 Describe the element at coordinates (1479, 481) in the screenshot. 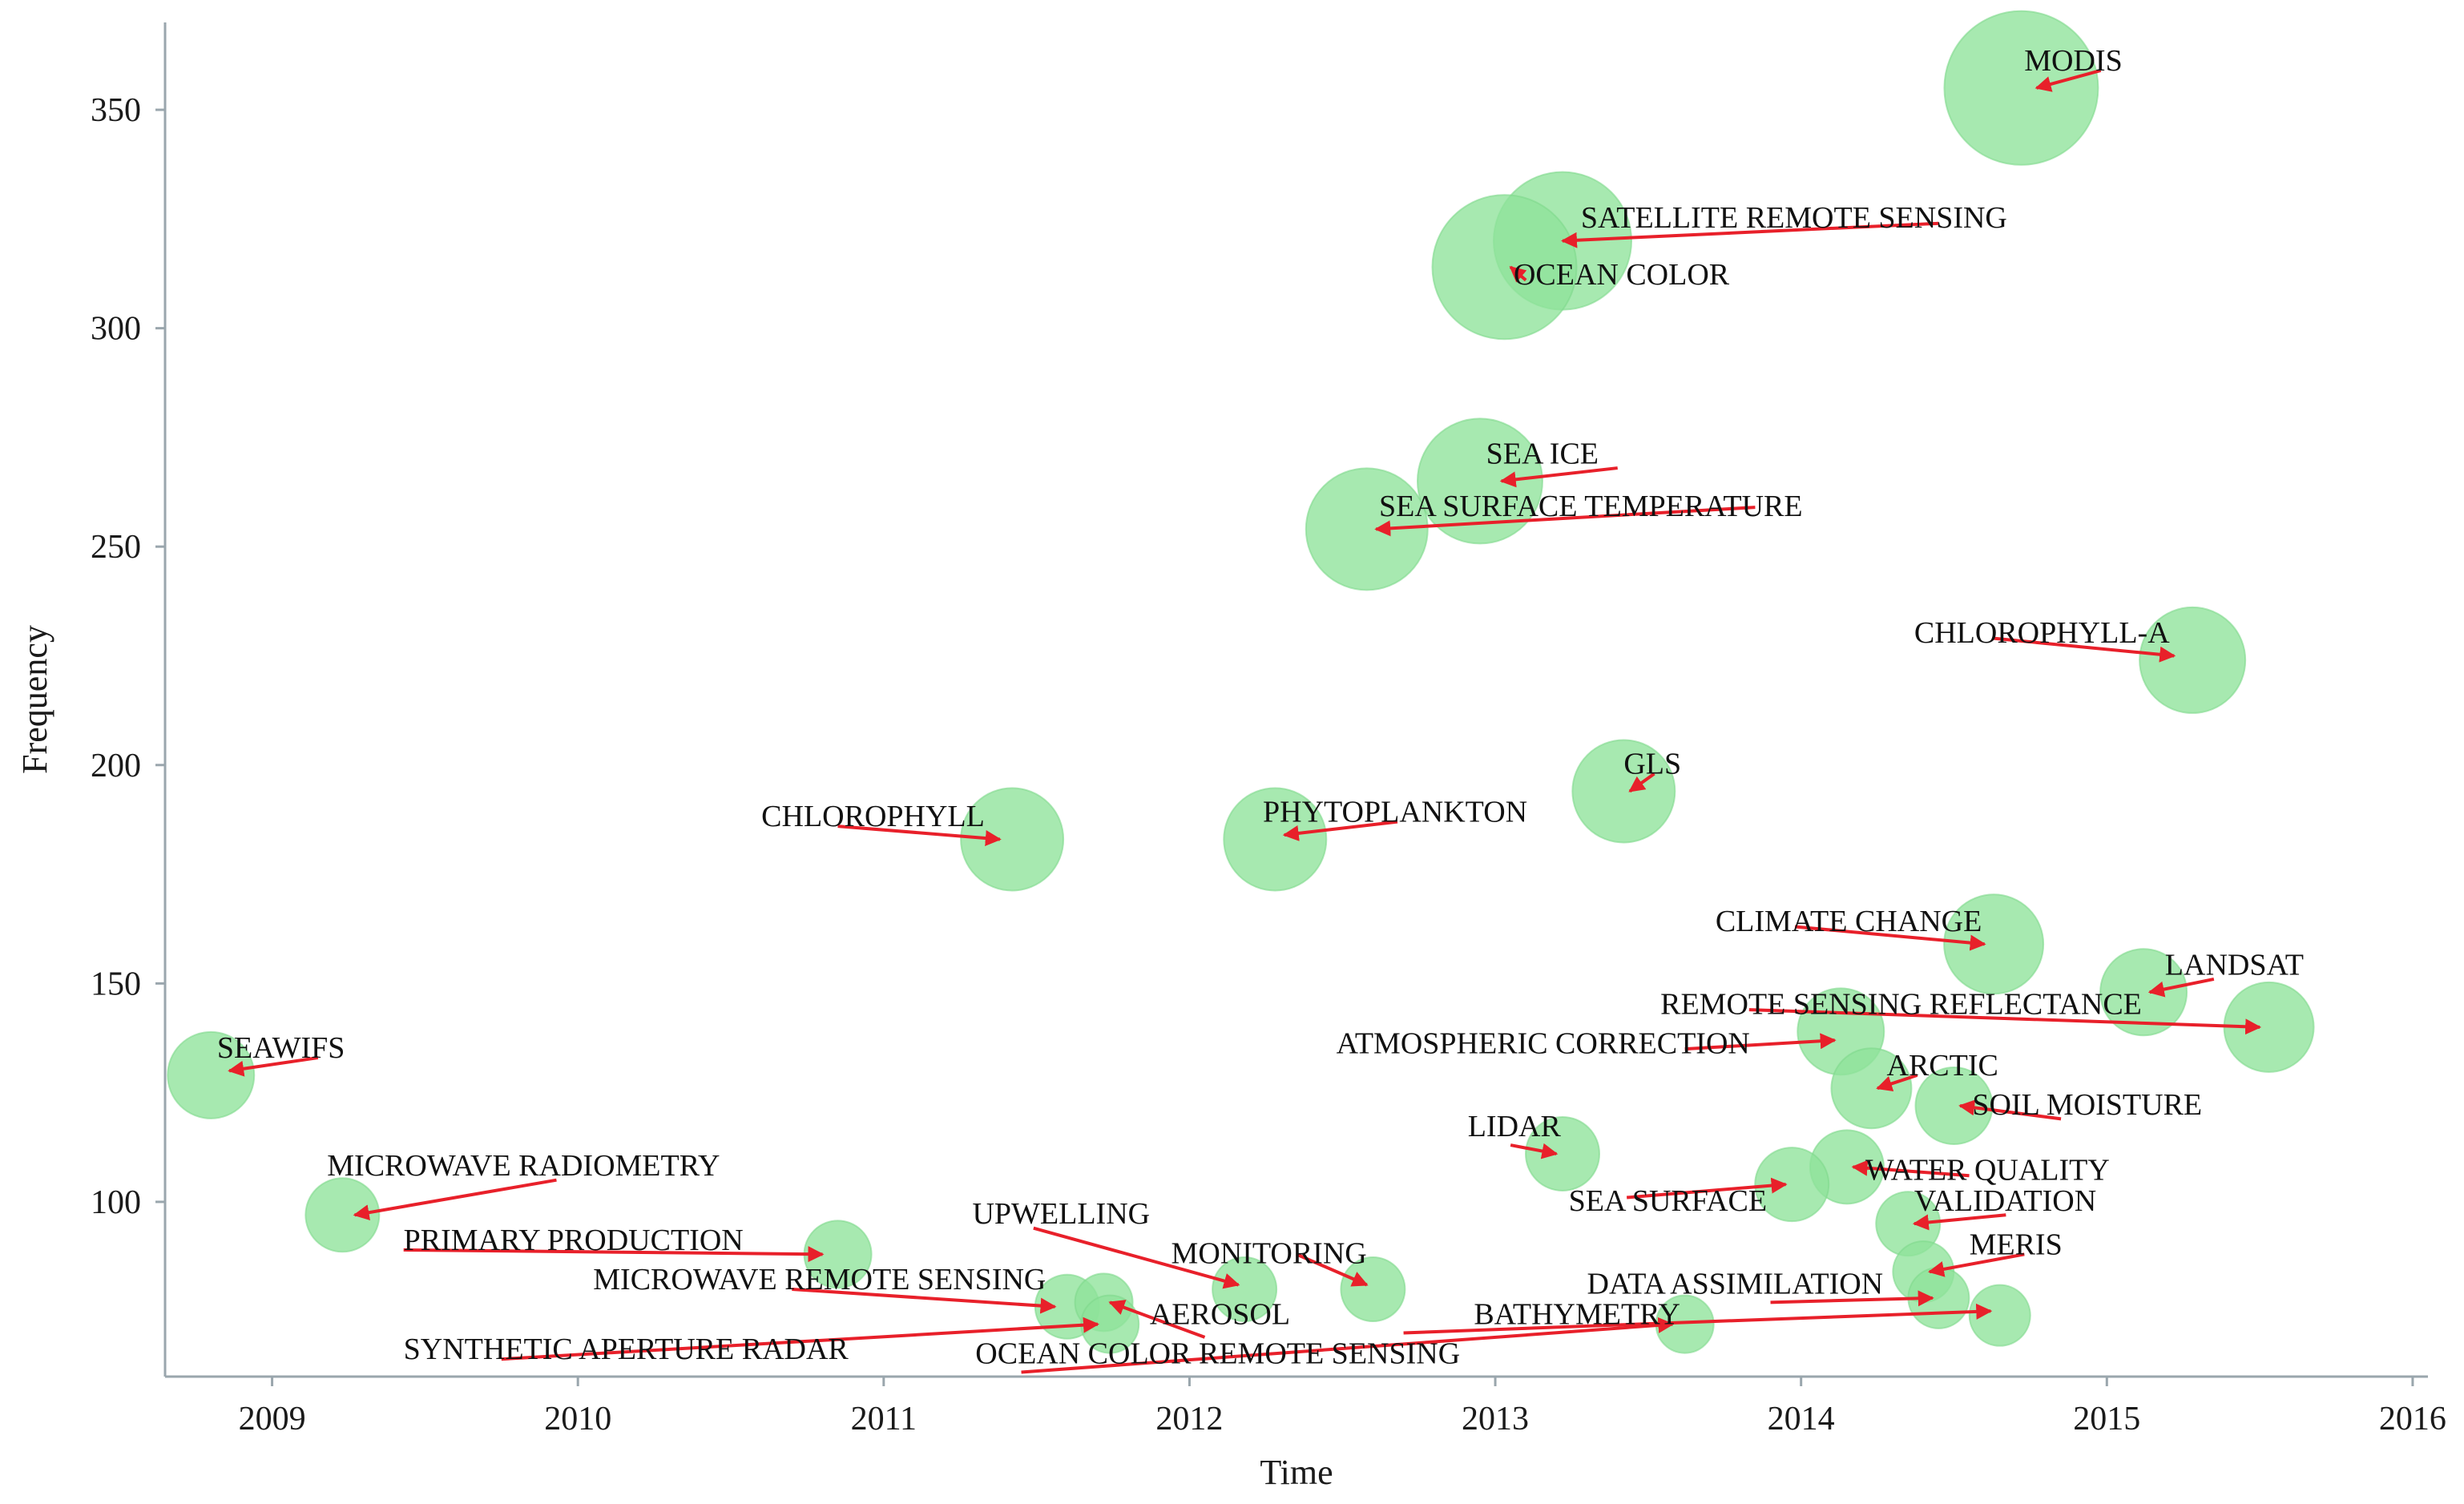

I see `bubble-sea-ice` at that location.